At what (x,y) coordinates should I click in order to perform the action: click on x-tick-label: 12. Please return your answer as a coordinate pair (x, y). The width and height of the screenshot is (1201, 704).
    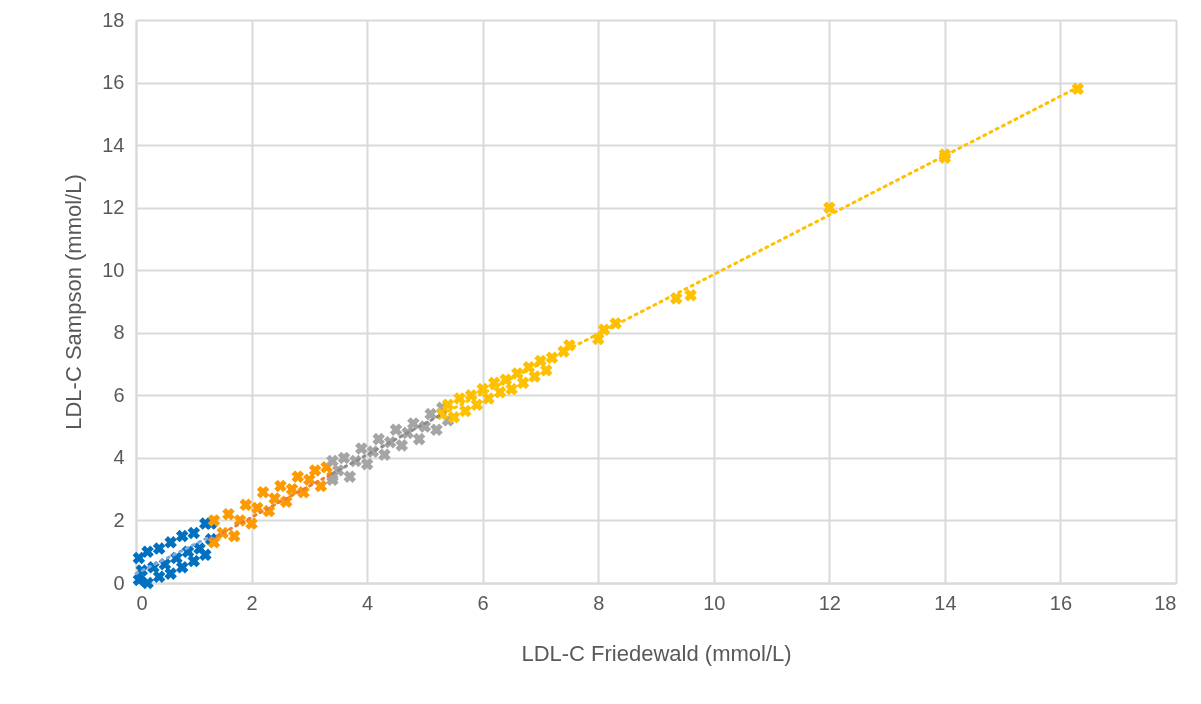
    Looking at the image, I should click on (829, 602).